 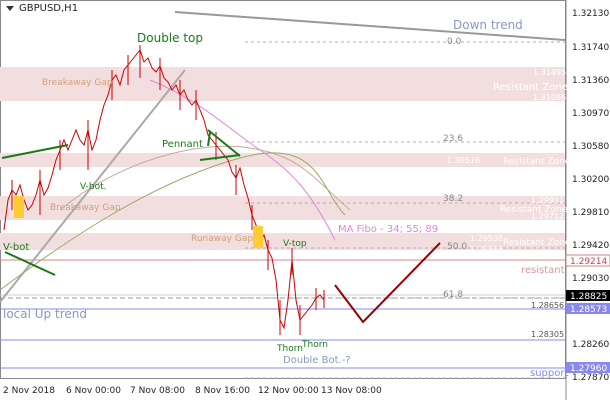 I want to click on fibo-label-236: 23.6, so click(x=453, y=139).